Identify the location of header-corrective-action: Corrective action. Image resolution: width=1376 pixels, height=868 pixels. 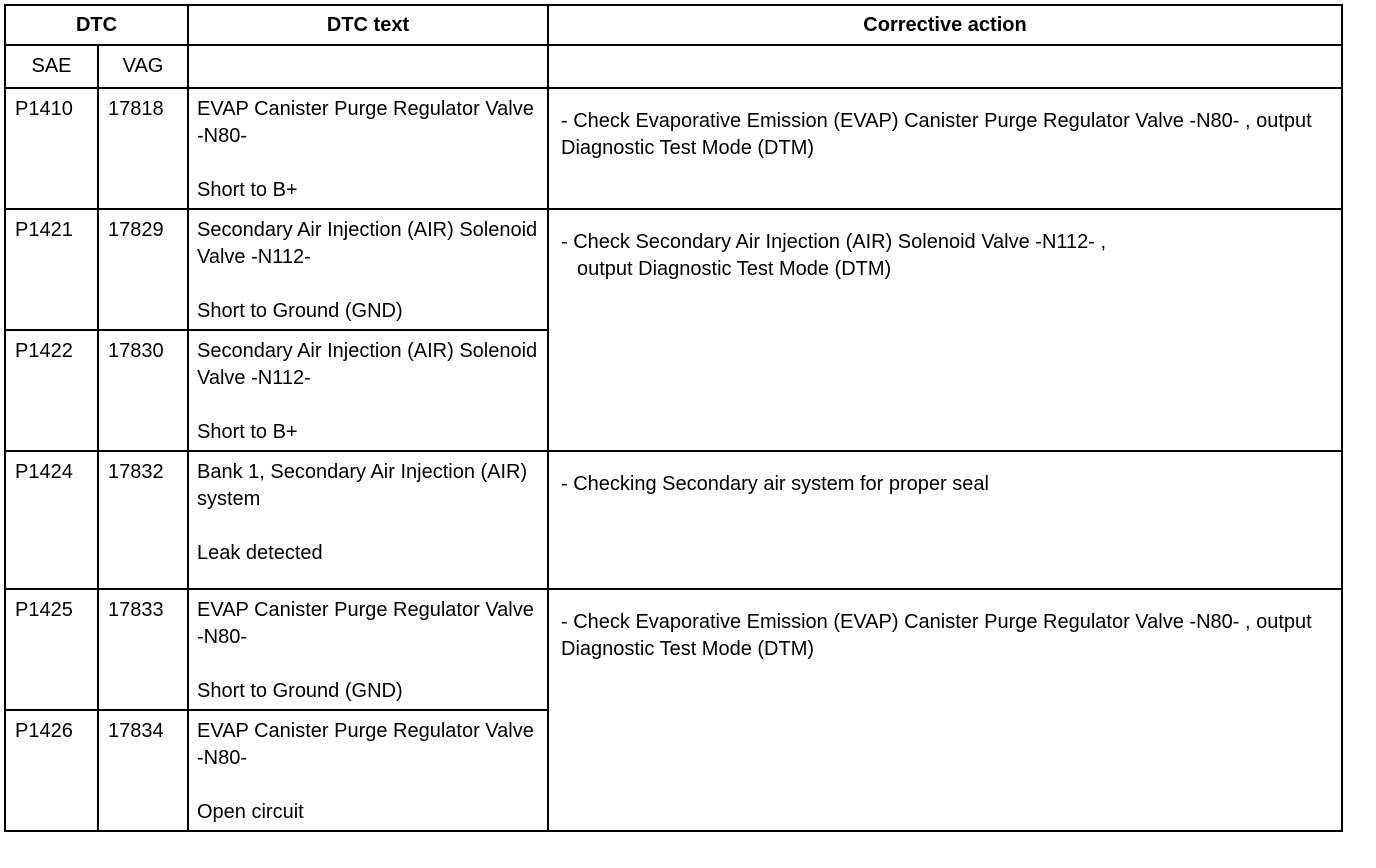
(945, 25).